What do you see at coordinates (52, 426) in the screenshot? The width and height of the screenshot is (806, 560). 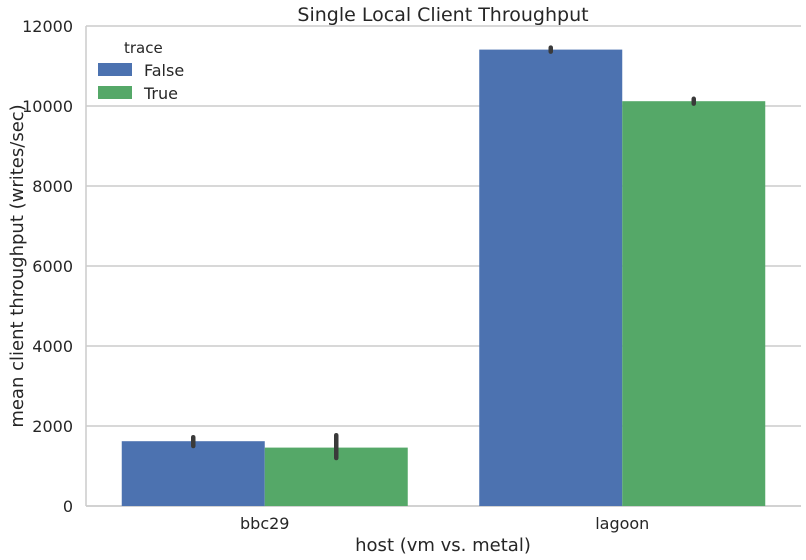 I see `y-tick-label: 2000` at bounding box center [52, 426].